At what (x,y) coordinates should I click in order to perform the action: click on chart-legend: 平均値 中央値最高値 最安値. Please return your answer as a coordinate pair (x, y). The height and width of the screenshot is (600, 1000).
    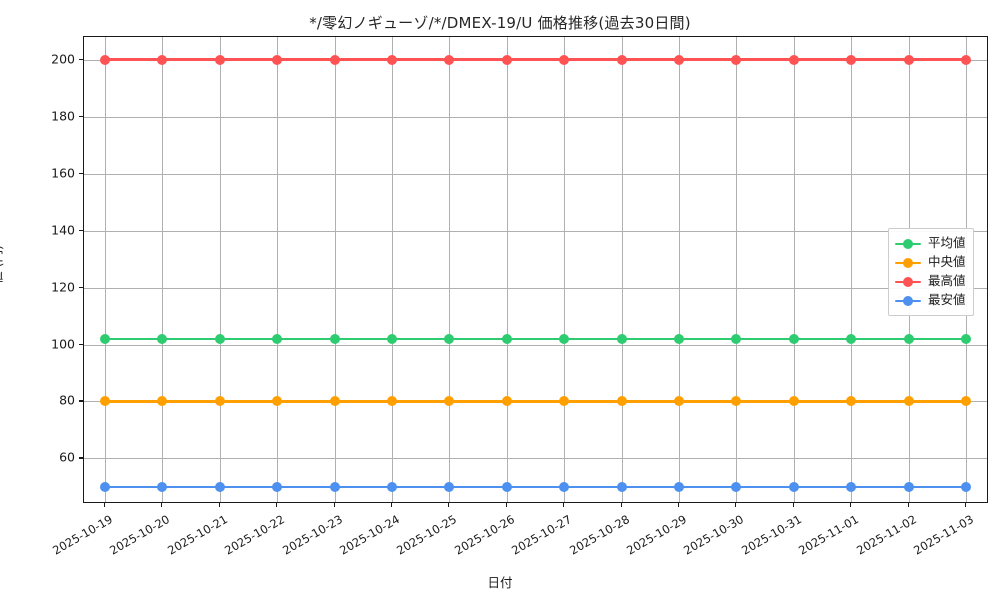
    Looking at the image, I should click on (931, 272).